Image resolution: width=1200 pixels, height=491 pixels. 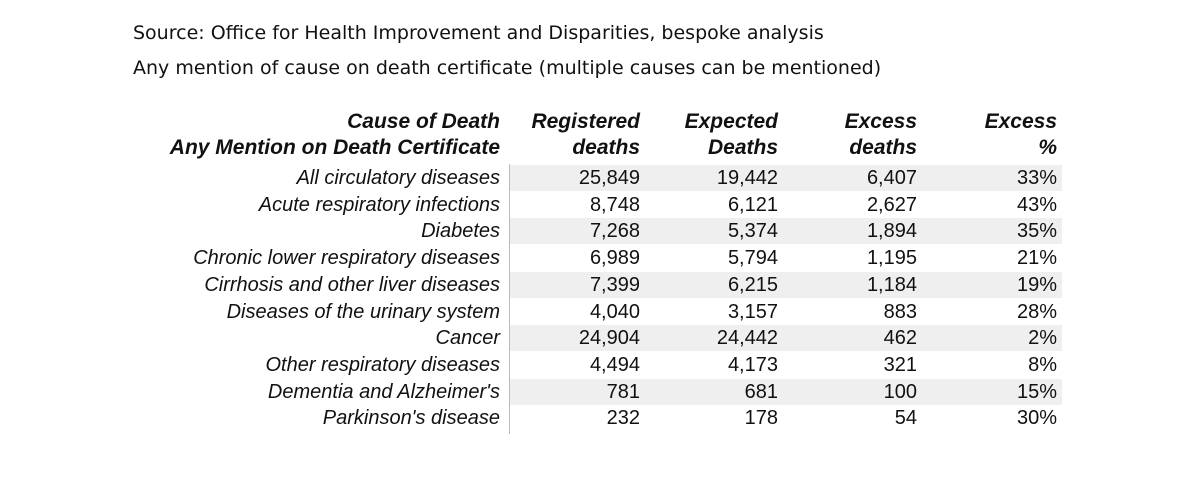 I want to click on row-label: Cirrhosis and other liver diseases, so click(x=352, y=284).